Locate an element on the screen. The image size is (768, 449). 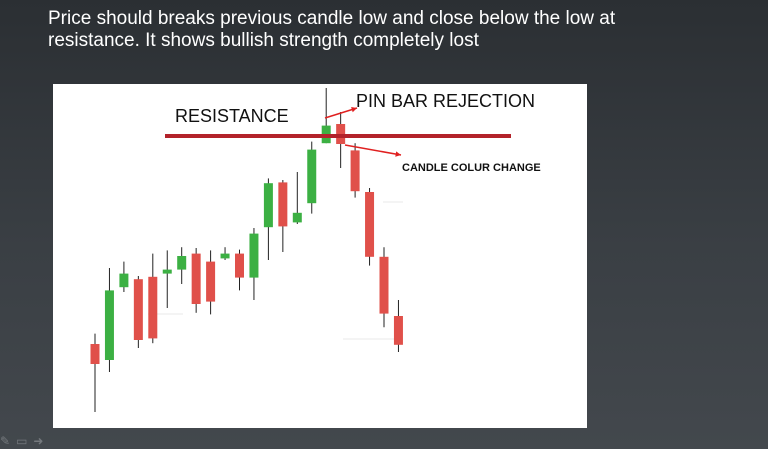
pin-bar-arrow is located at coordinates (341, 113).